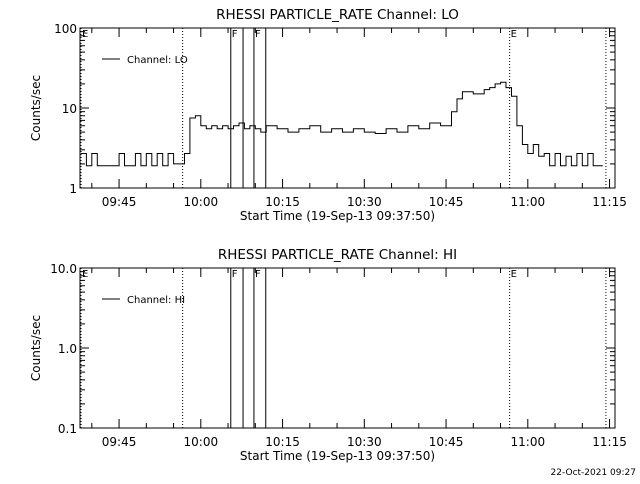 This screenshot has width=640, height=484. What do you see at coordinates (157, 60) in the screenshot?
I see `legend-label: Channel: LO` at bounding box center [157, 60].